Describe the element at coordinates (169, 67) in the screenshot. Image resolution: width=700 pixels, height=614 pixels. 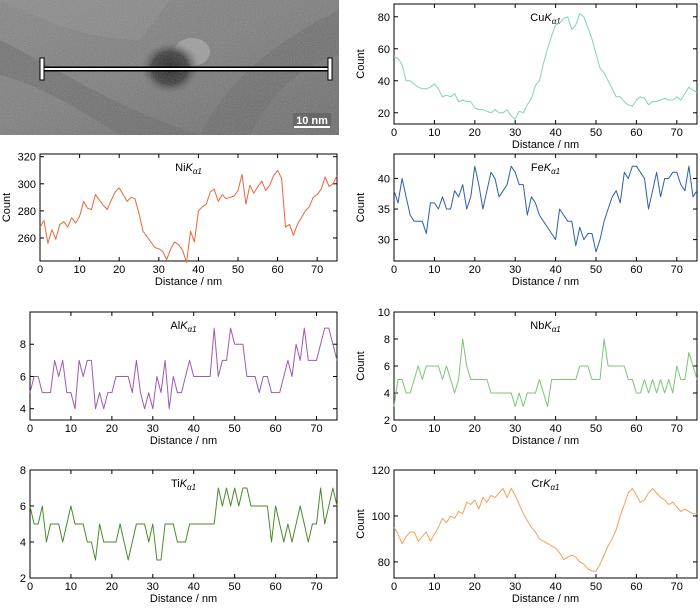
I see `tem-micrograph: 10 nm` at that location.